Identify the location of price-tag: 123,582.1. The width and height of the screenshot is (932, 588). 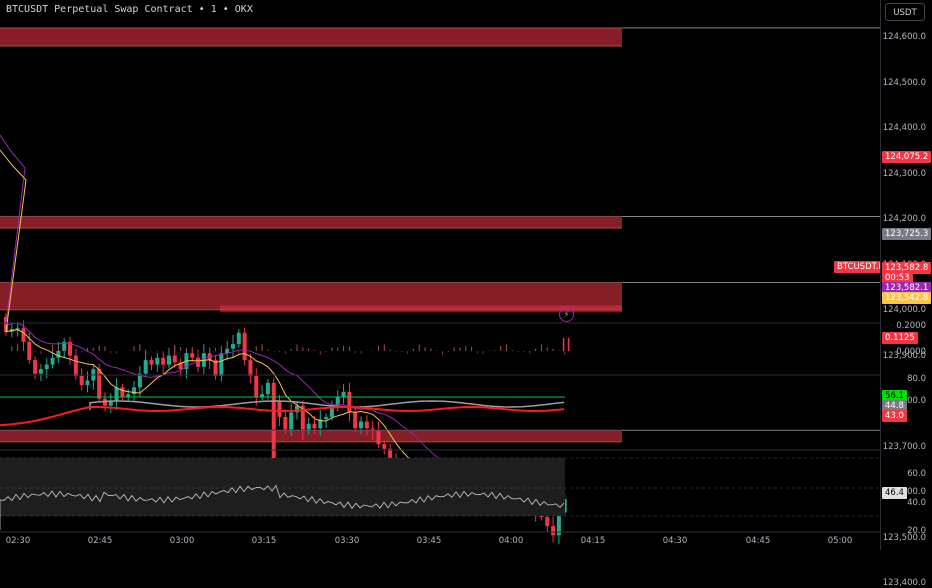
(907, 288).